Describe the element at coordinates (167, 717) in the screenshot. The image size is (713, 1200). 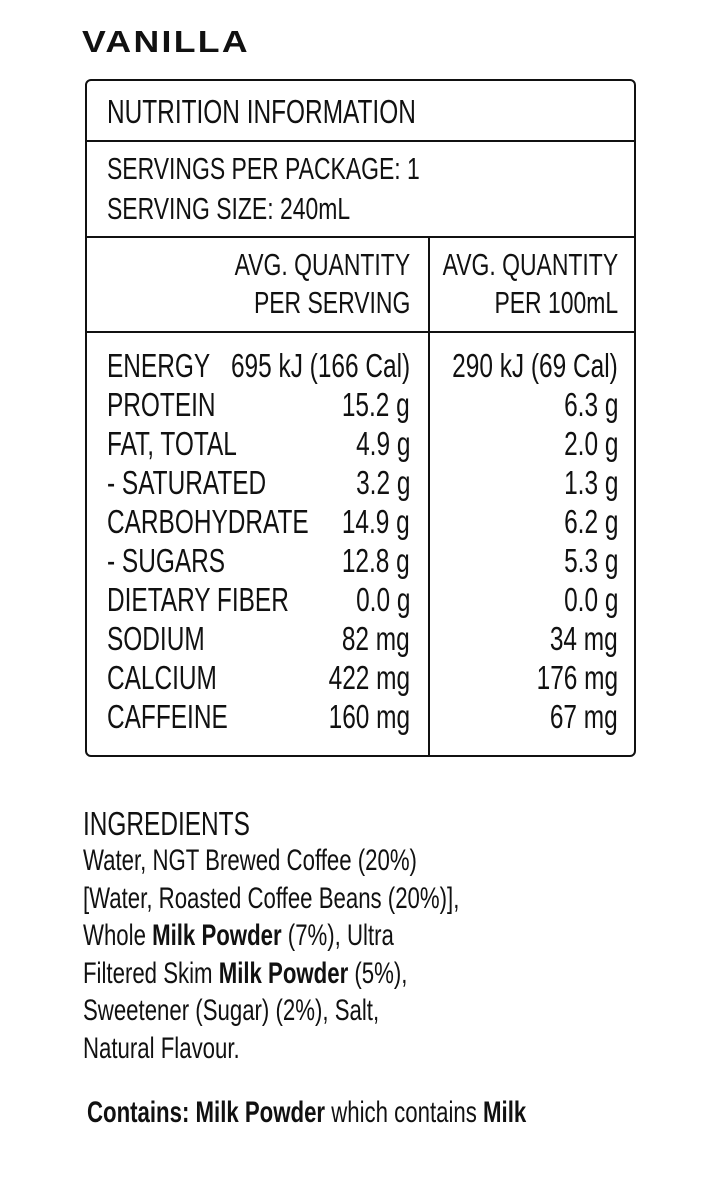
I see `nutrient-name: CAFFEINE` at that location.